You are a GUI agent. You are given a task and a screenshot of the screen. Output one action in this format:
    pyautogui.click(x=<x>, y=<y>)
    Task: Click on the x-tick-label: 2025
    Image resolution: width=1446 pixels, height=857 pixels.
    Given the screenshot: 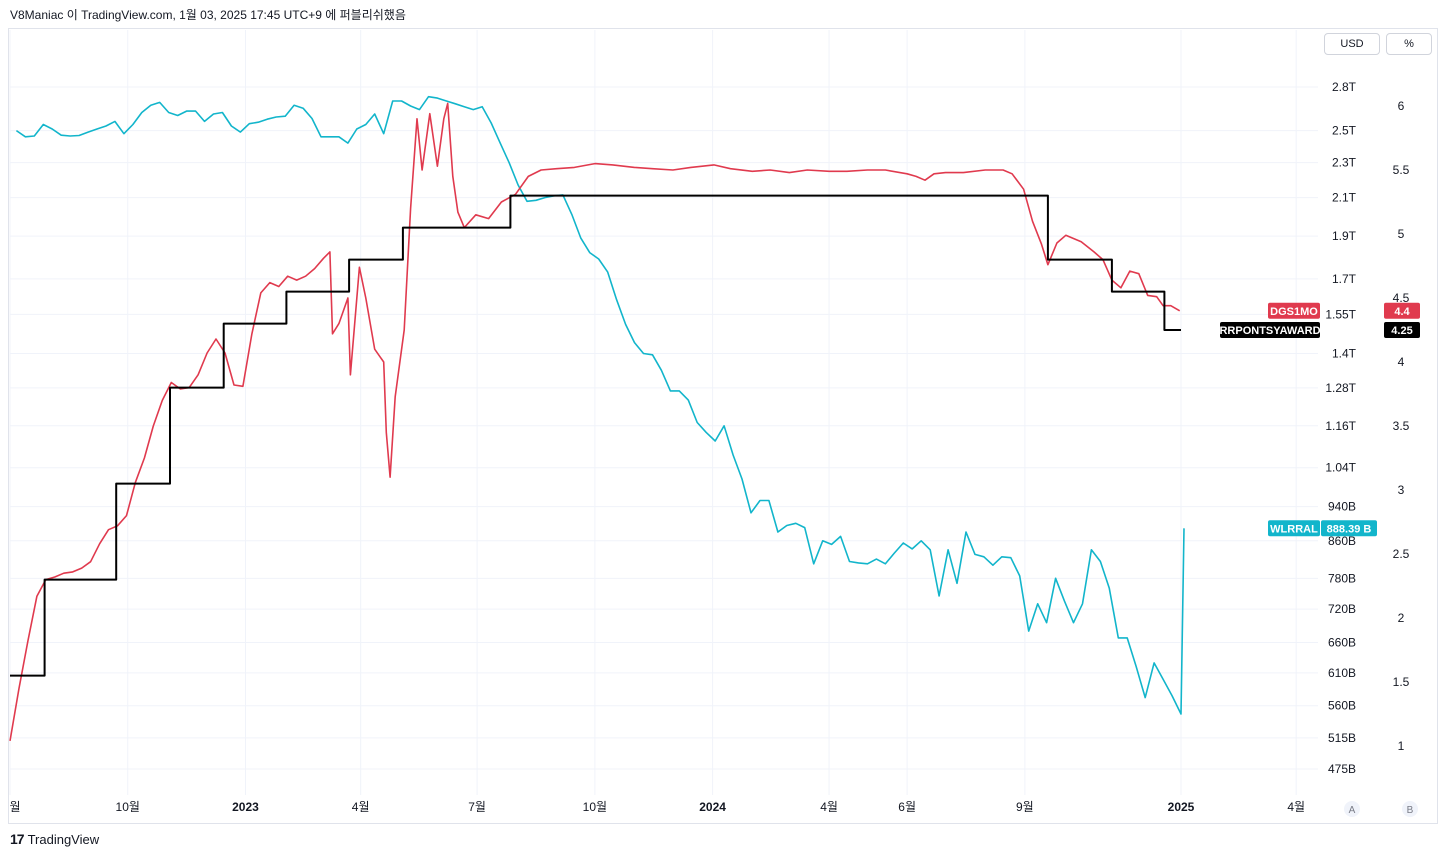 What is the action you would take?
    pyautogui.click(x=1181, y=807)
    